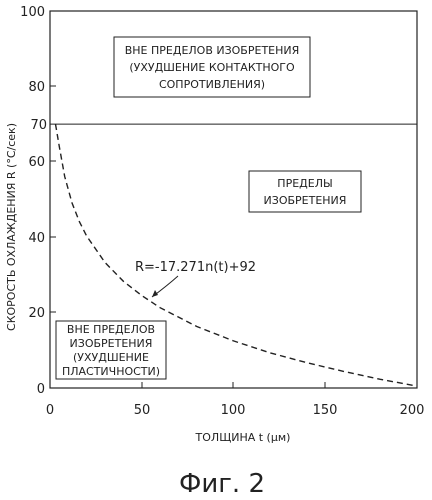 This screenshot has width=432, height=500. What do you see at coordinates (38, 125) in the screenshot?
I see `y-tick-label: 70` at bounding box center [38, 125].